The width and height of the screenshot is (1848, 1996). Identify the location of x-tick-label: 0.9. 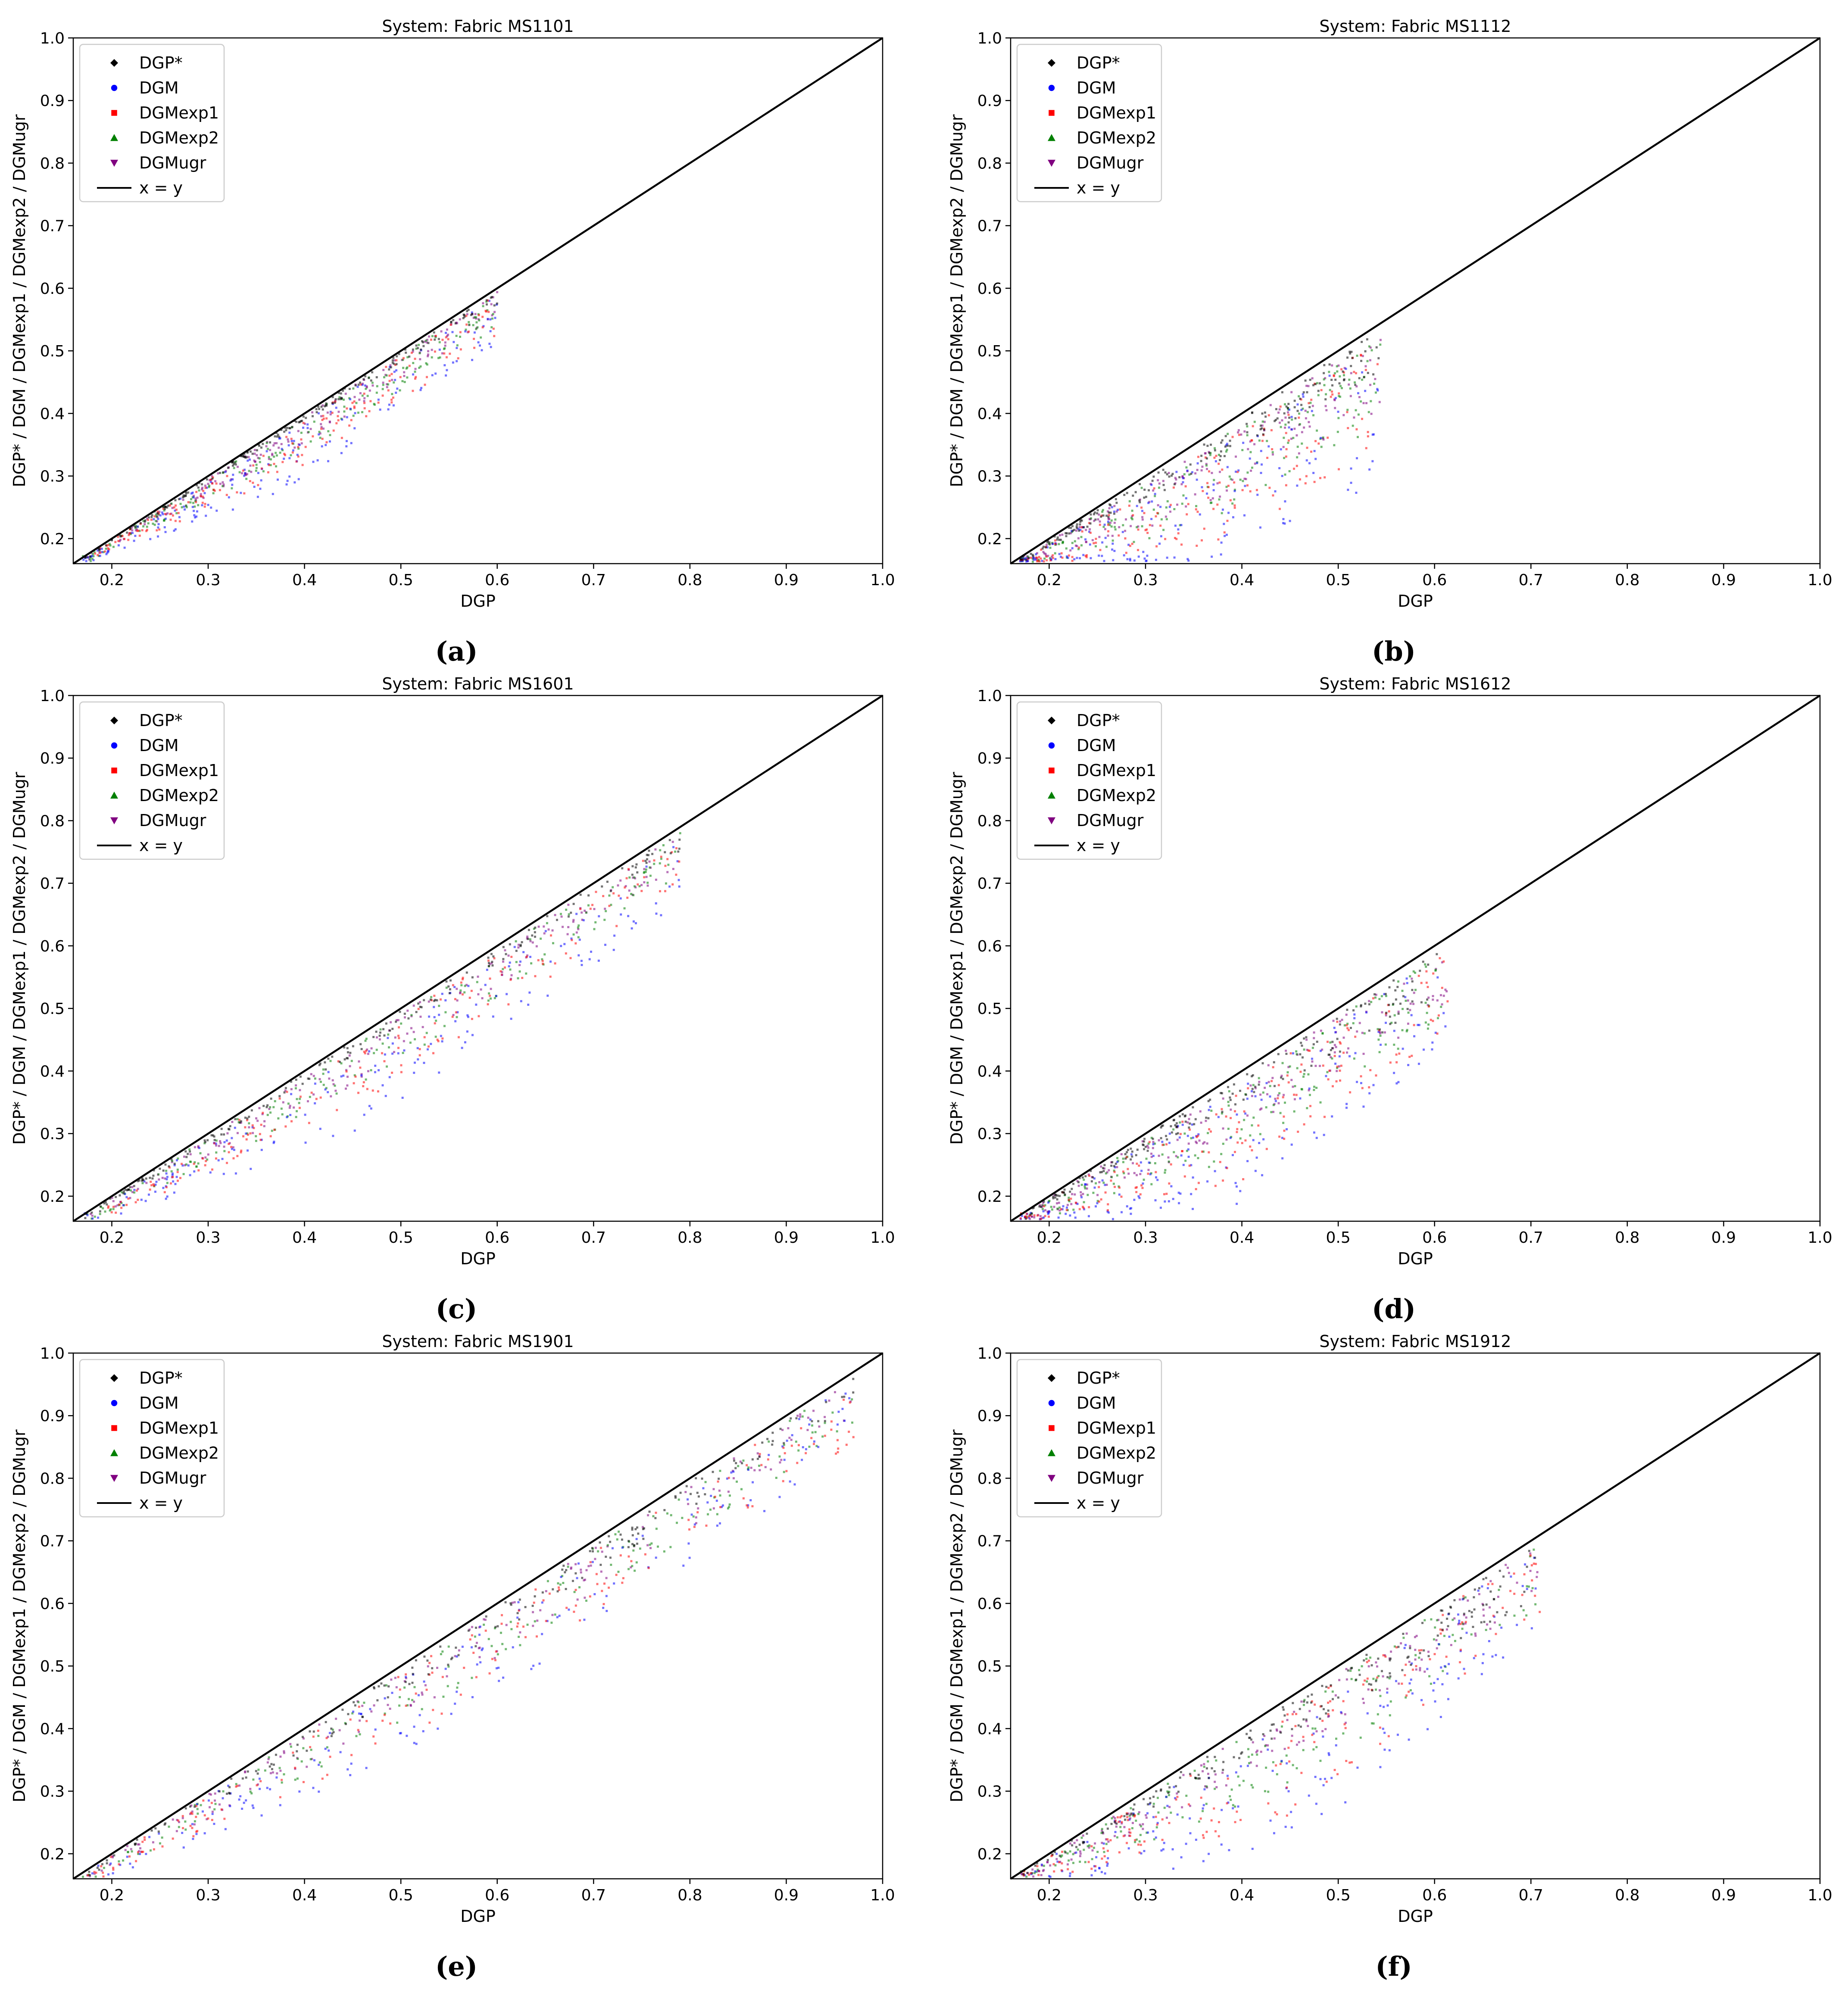
(786, 1238).